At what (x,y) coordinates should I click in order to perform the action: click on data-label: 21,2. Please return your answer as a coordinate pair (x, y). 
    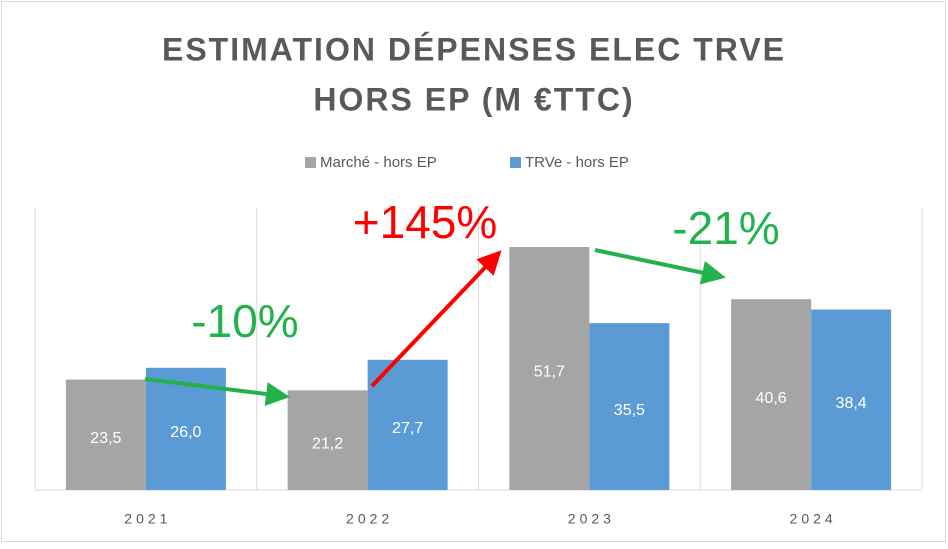
    Looking at the image, I should click on (327, 443).